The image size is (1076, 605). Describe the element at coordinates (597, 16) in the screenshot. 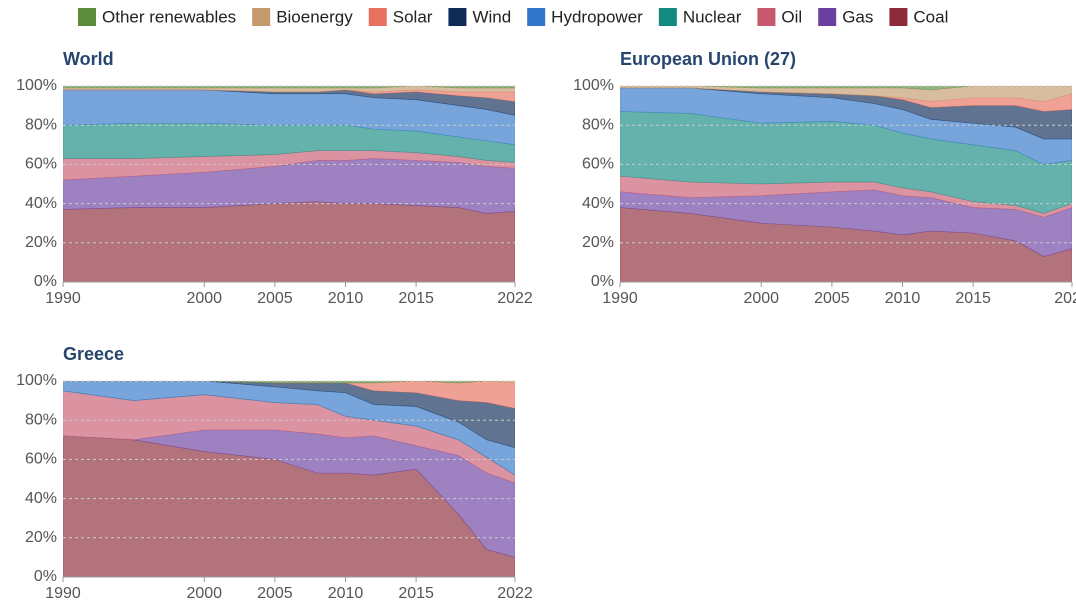

I see `legend-label: Hydropower` at that location.